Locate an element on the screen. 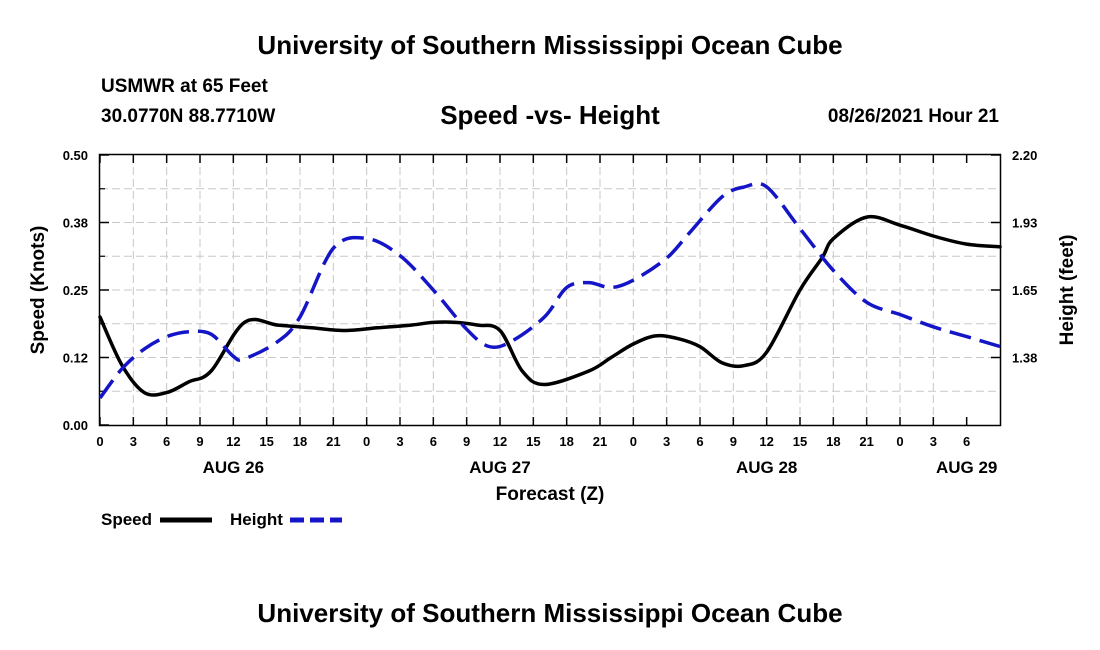 This screenshot has height=650, width=1100. date-label: AUG 28 is located at coordinates (766, 467).